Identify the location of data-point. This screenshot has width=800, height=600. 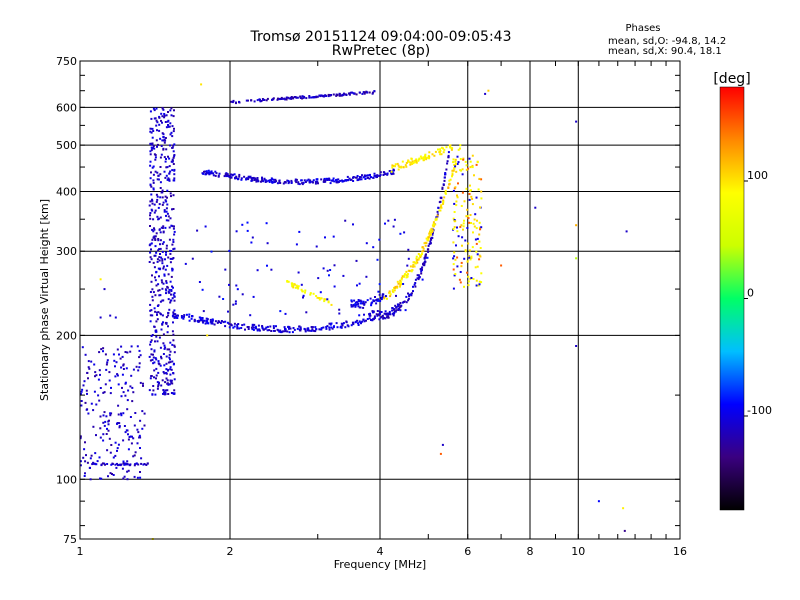
(100, 279).